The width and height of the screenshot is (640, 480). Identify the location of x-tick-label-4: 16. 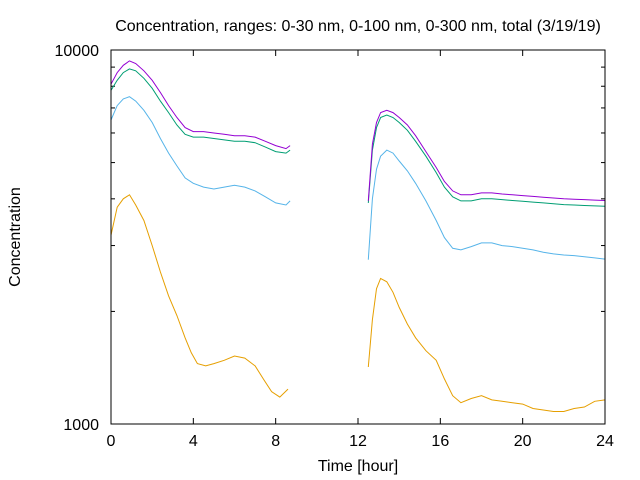
(440, 441).